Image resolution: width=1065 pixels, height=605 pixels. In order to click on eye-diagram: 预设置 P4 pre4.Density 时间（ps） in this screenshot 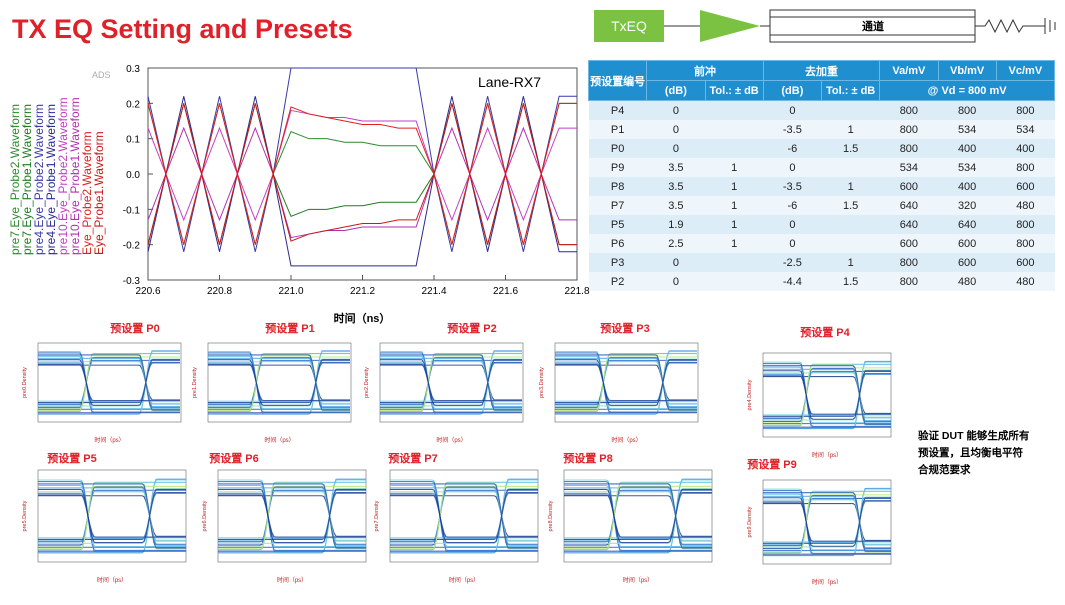, I will do `click(819, 392)`.